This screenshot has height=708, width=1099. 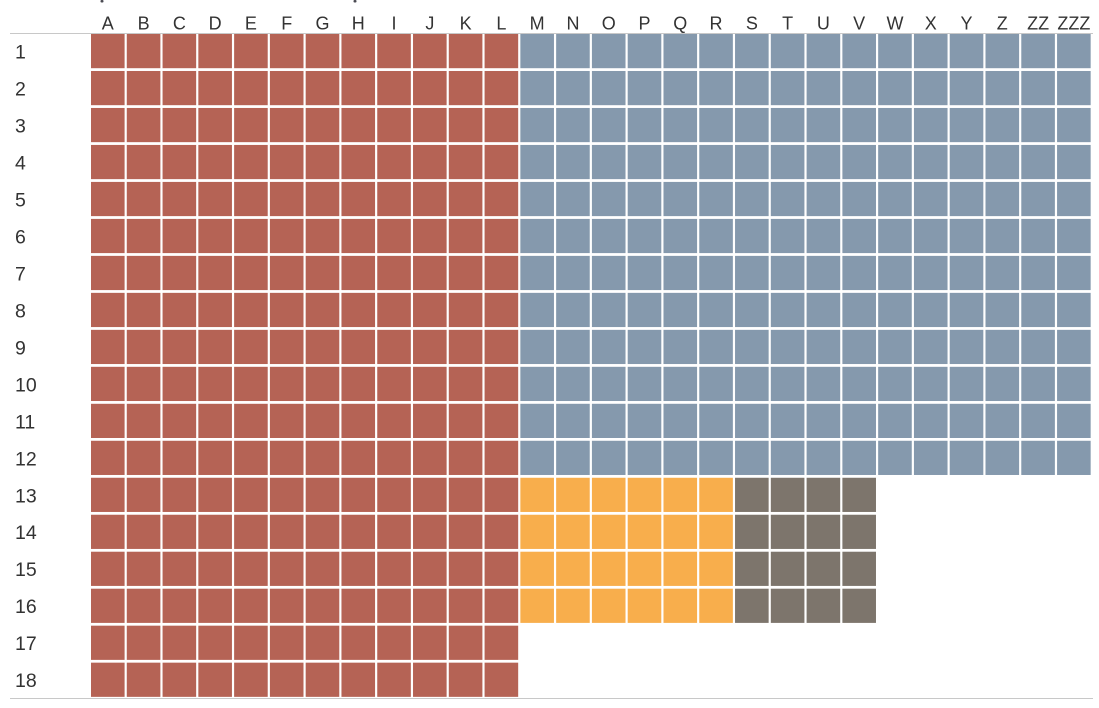 What do you see at coordinates (20, 163) in the screenshot?
I see `svg-text: 4` at bounding box center [20, 163].